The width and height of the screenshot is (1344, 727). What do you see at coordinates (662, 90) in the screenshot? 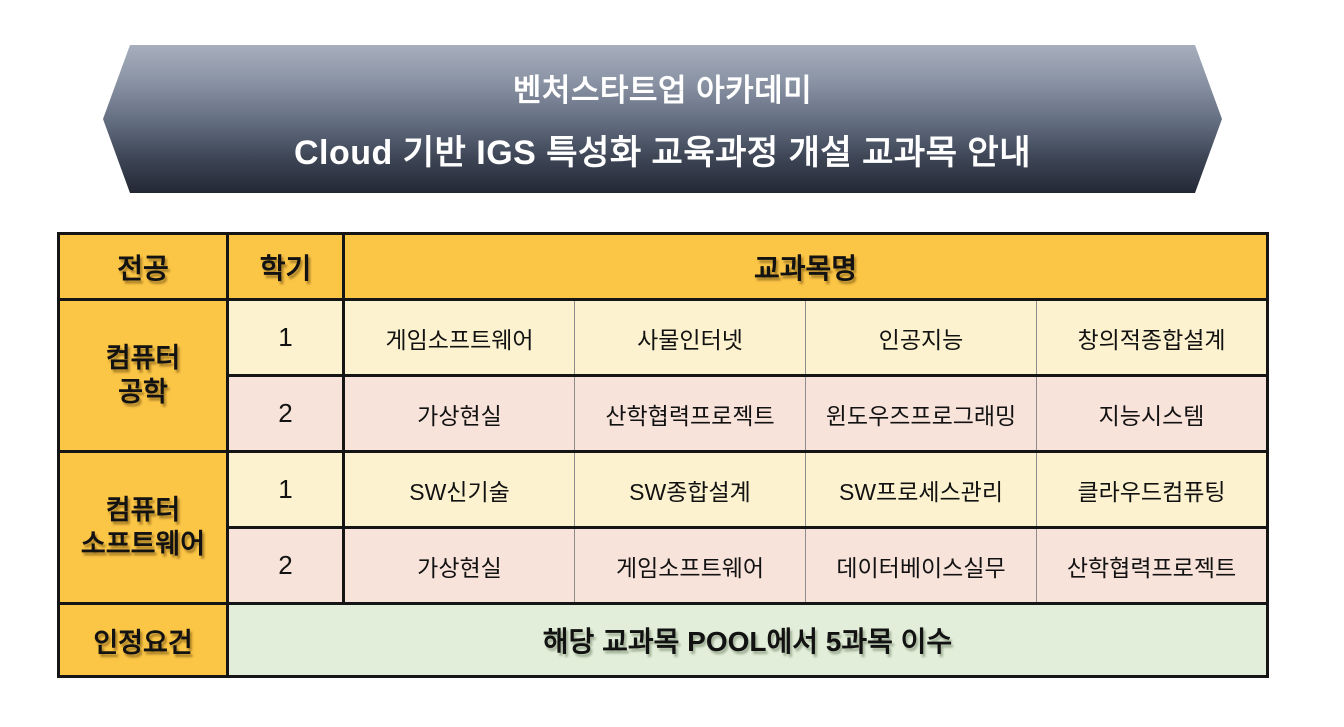
I see `banner-title-line1: 벤처스타트업 아카데미` at bounding box center [662, 90].